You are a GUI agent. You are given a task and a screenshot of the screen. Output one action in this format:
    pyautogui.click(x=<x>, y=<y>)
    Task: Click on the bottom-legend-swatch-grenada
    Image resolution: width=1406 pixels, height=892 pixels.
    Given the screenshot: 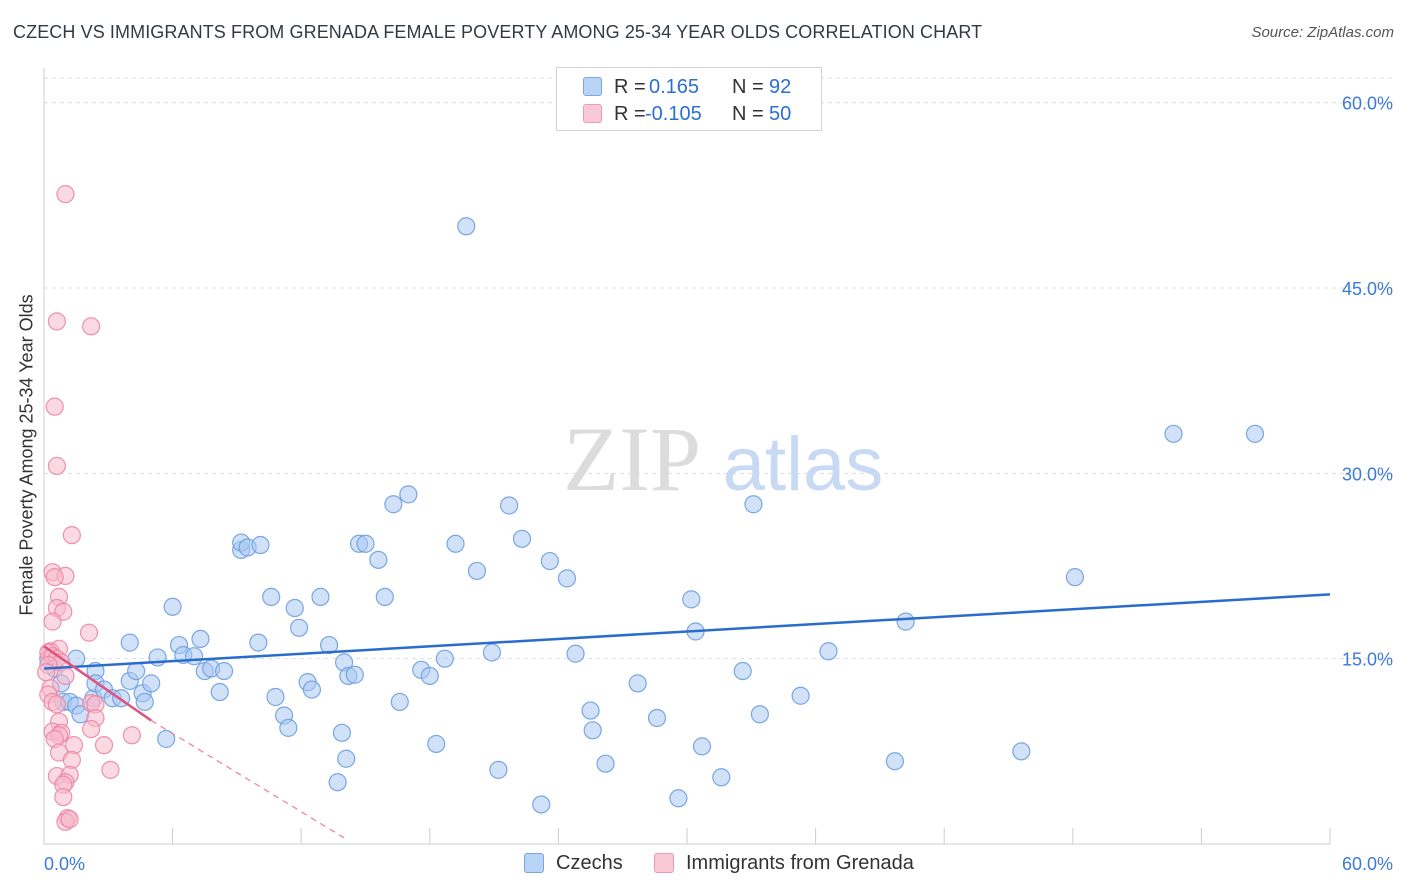 What is the action you would take?
    pyautogui.click(x=664, y=863)
    